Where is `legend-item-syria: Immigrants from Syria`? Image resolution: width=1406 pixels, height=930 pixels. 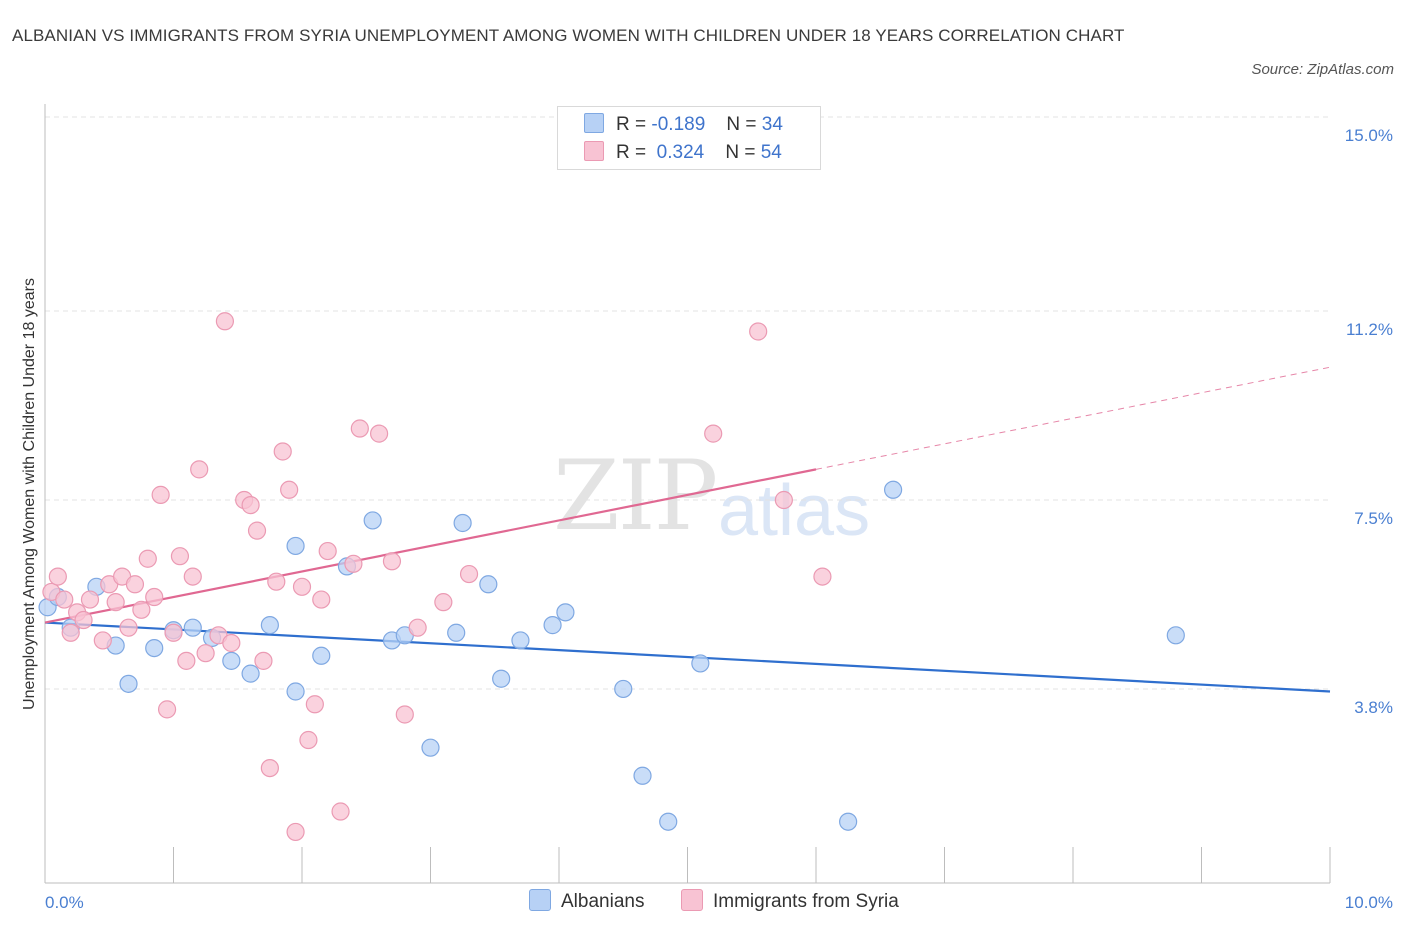 legend-item-syria: Immigrants from Syria is located at coordinates (790, 901).